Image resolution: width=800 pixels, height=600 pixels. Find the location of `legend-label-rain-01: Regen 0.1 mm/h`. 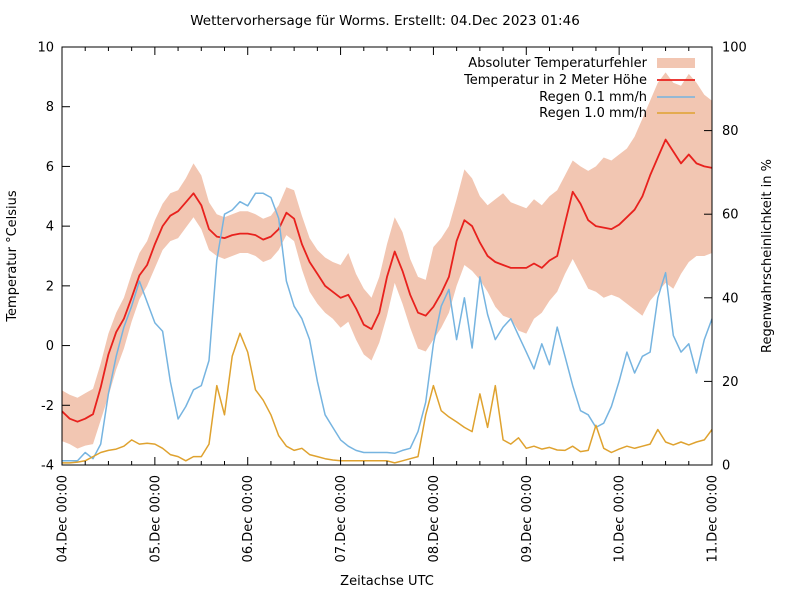

legend-label-rain-01: Regen 0.1 mm/h is located at coordinates (593, 97).